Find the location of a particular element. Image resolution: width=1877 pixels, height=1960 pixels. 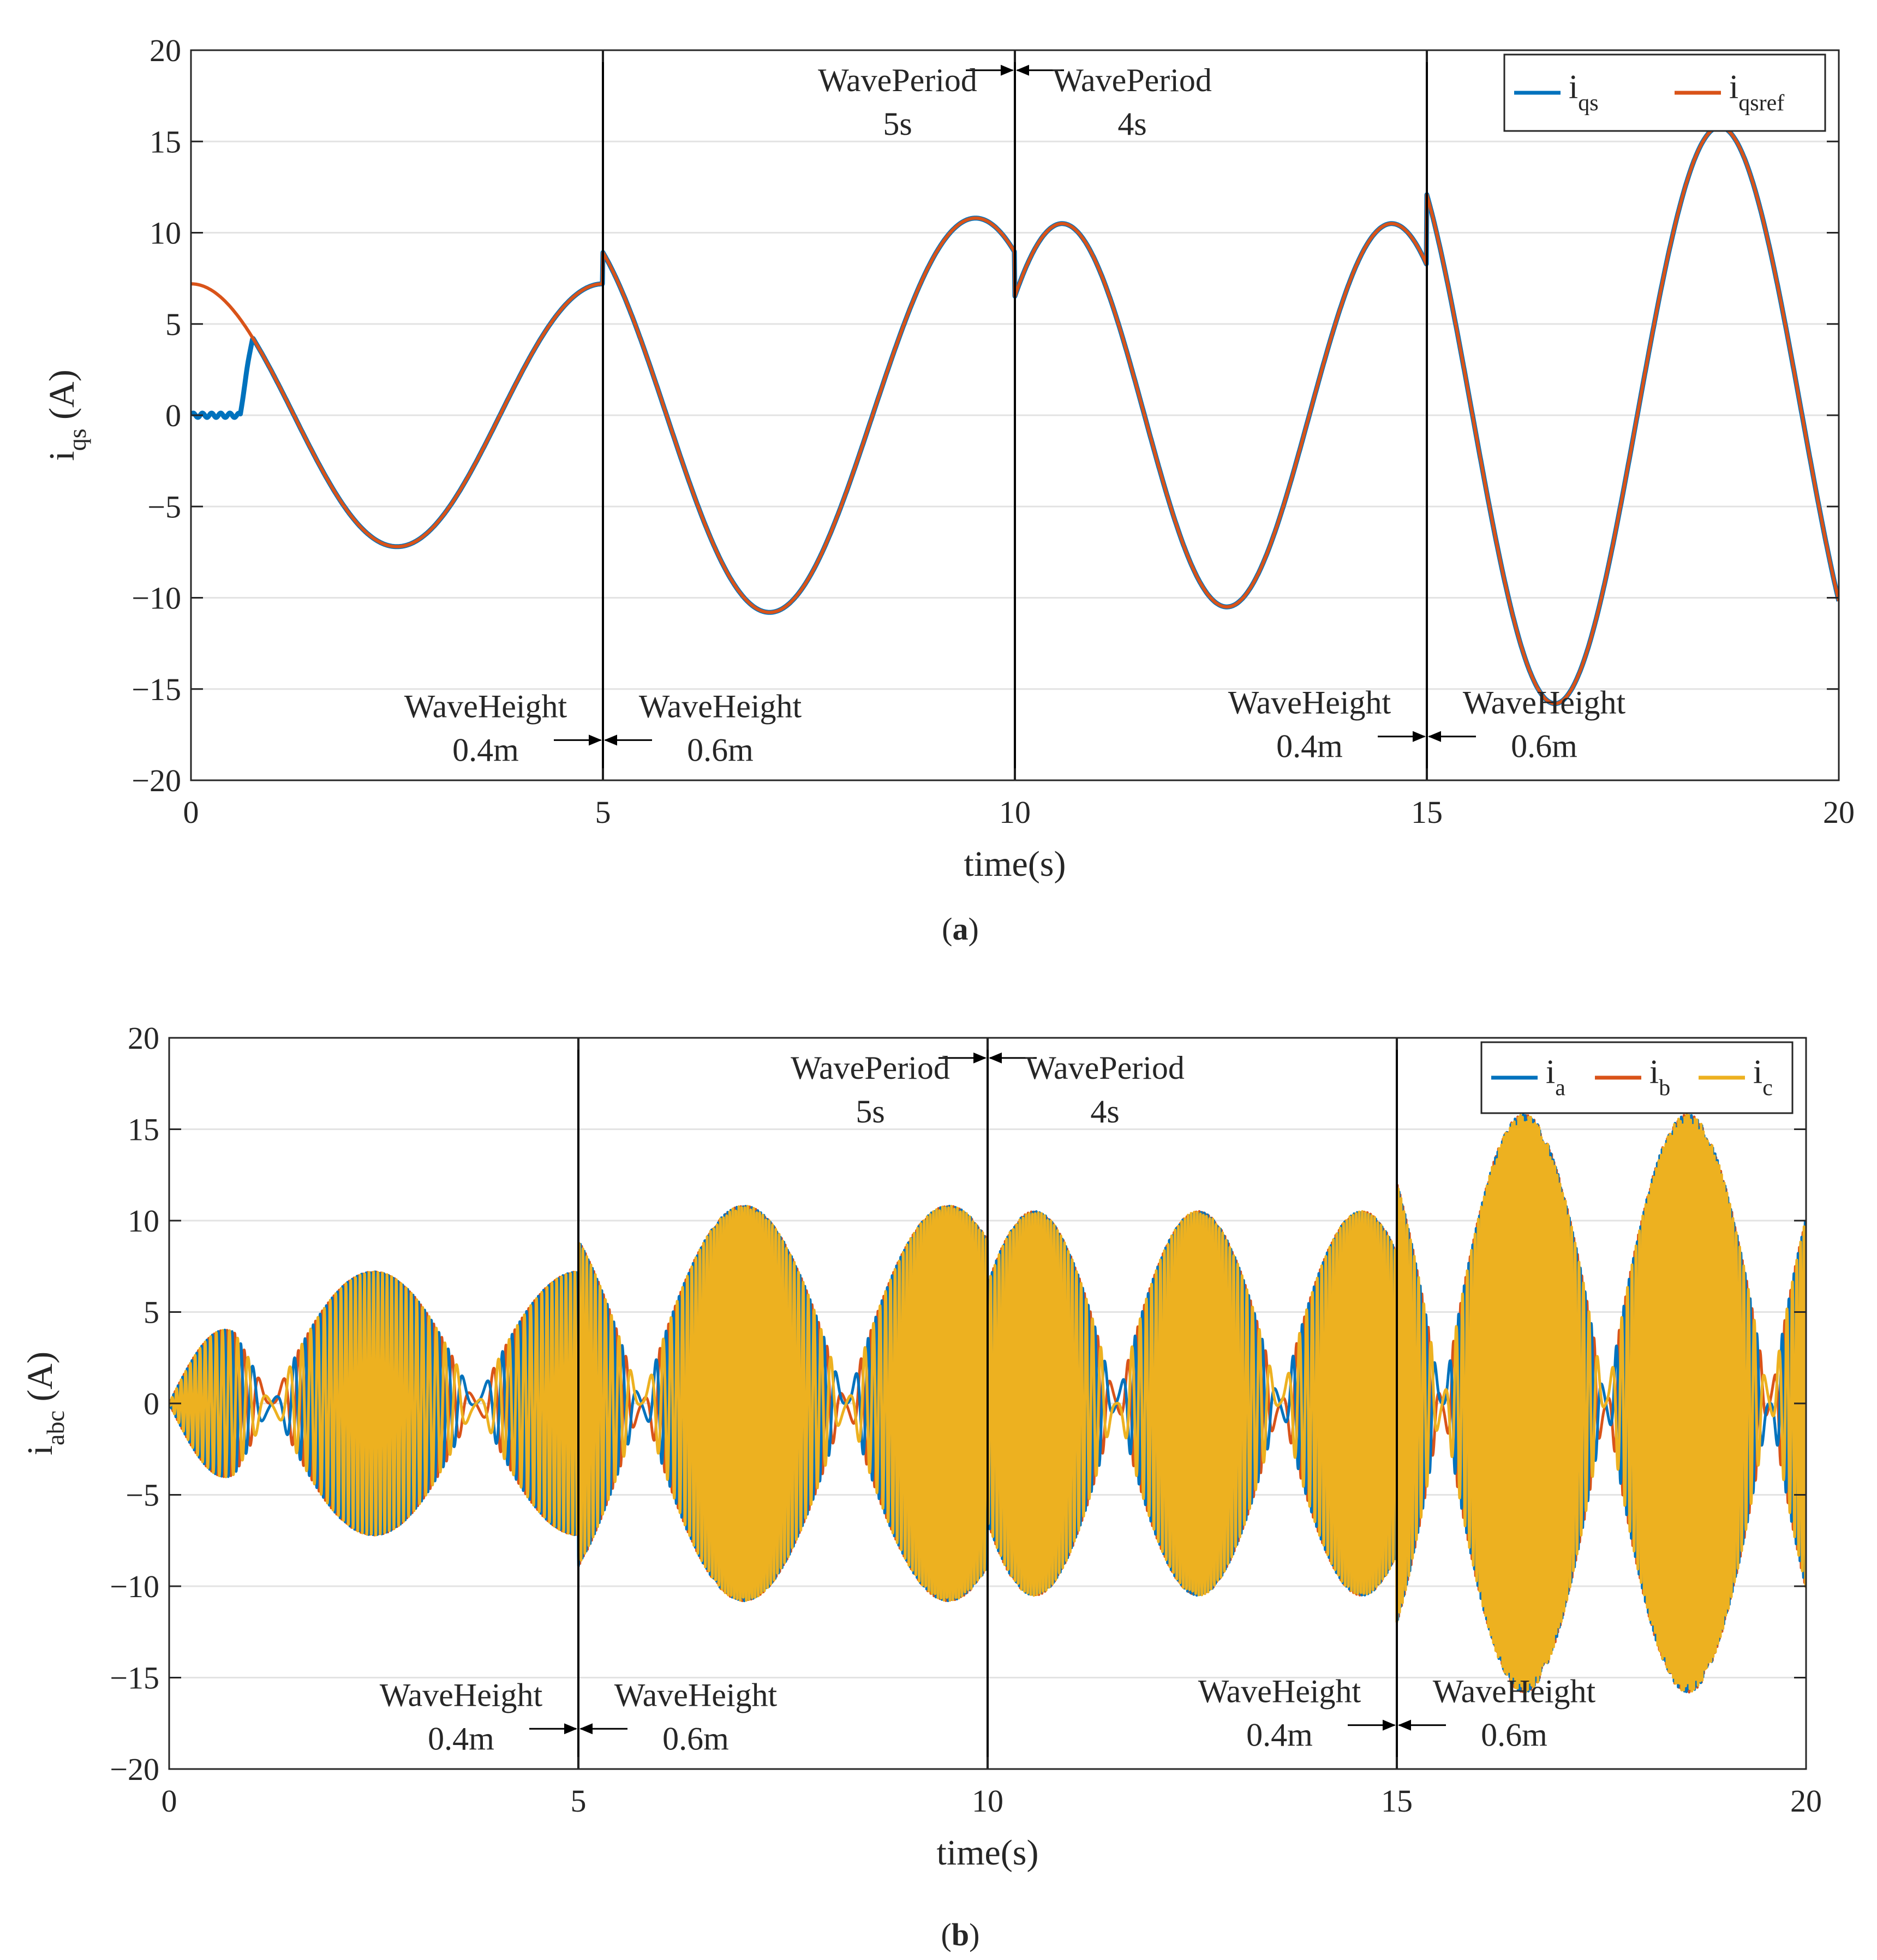

legend-label-iqsref: iqsref is located at coordinates (1756, 92).